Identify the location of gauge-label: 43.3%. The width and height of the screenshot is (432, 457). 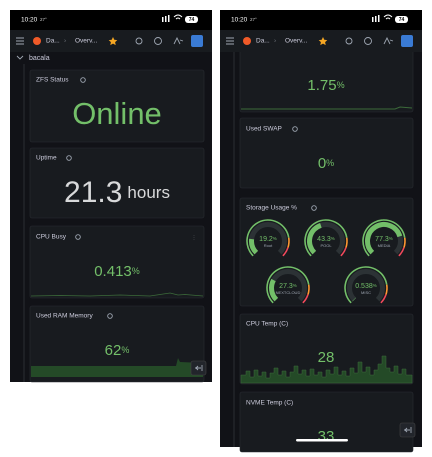
(326, 239).